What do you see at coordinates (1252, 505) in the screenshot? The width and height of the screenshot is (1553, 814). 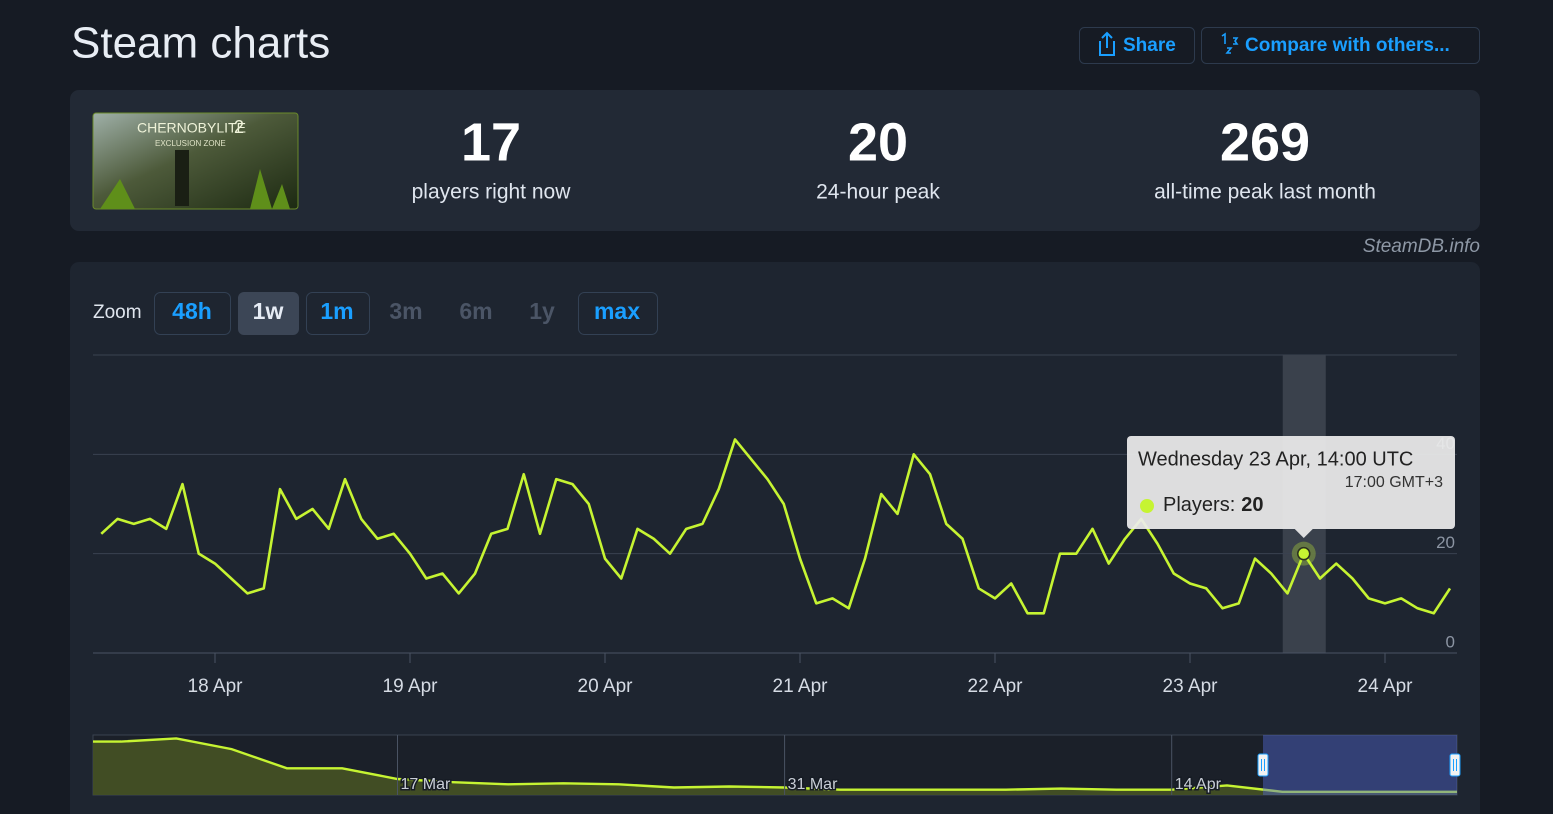 I see `tooltip-value: 20` at bounding box center [1252, 505].